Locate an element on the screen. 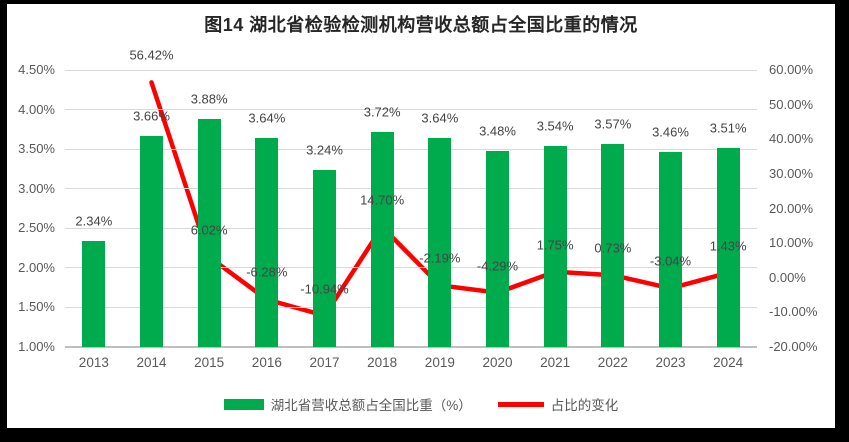 Image resolution: width=849 pixels, height=442 pixels. left-axis-tick-label: 1.00% is located at coordinates (36, 346).